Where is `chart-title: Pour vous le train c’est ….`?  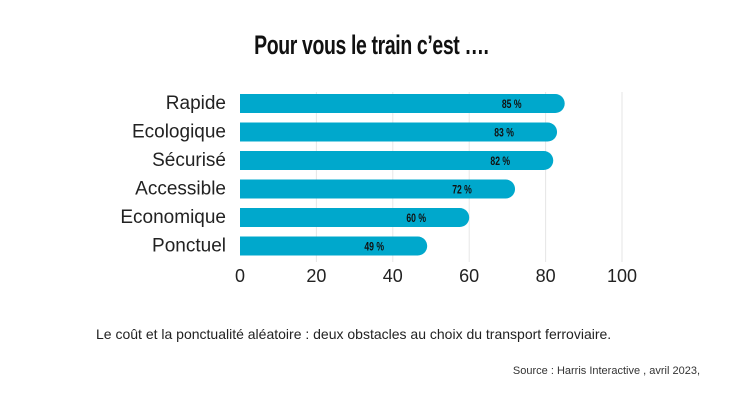 chart-title: Pour vous le train c’est …. is located at coordinates (371, 45).